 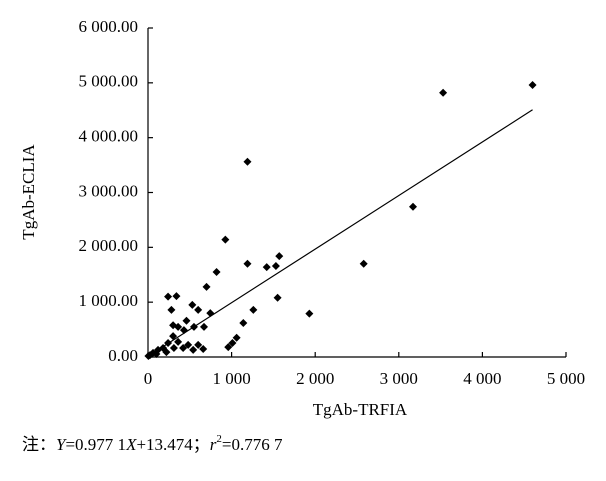 I want to click on x-tick-label: 3 000, so click(x=399, y=378).